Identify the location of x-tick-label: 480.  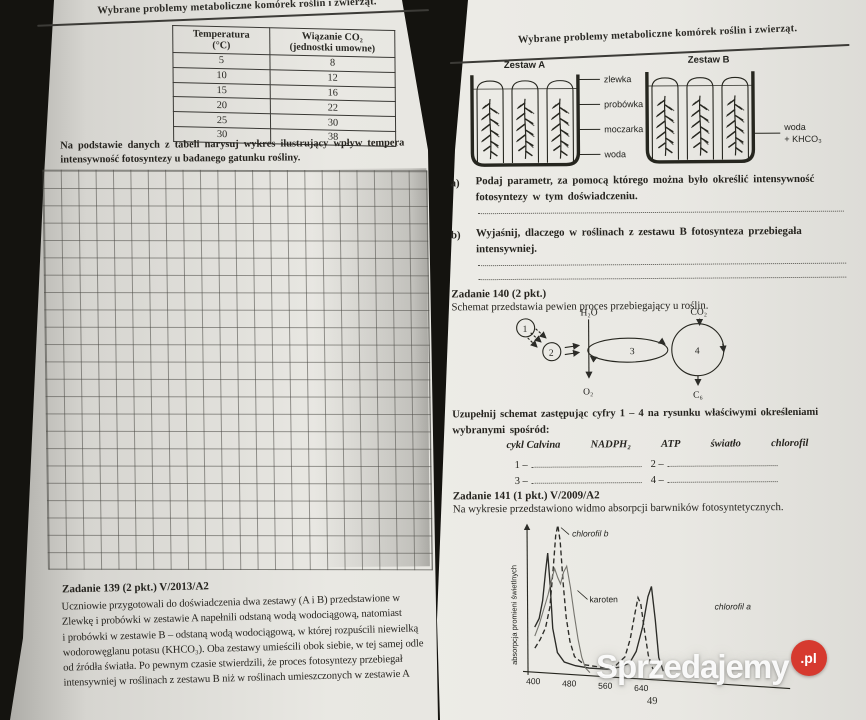
(569, 683).